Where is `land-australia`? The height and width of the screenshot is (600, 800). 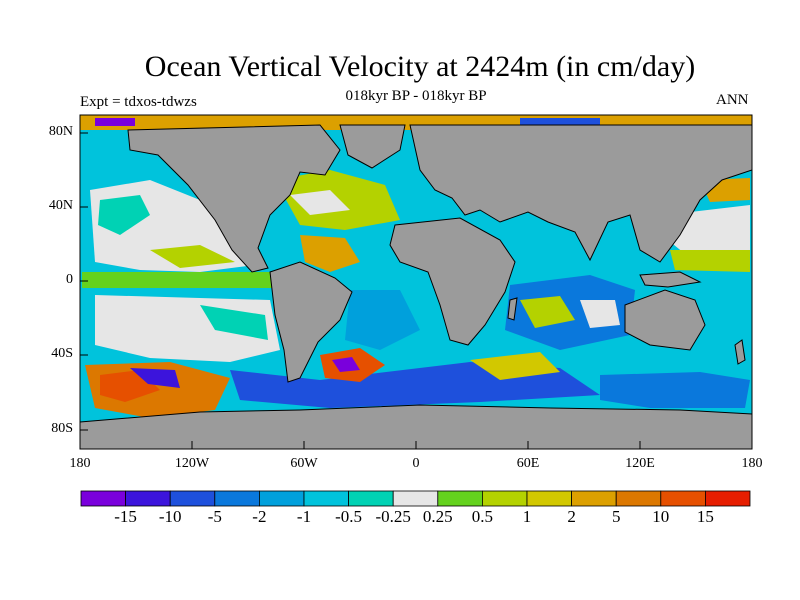
land-australia is located at coordinates (665, 320).